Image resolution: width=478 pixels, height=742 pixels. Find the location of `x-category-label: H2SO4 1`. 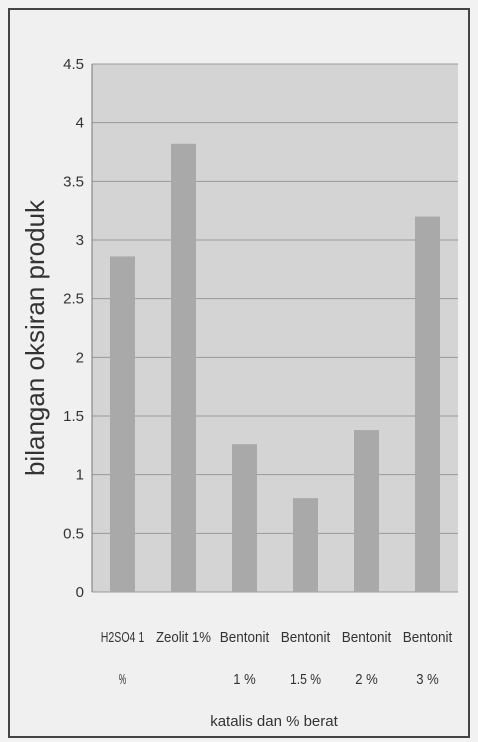

x-category-label: H2SO4 1 is located at coordinates (122, 637).